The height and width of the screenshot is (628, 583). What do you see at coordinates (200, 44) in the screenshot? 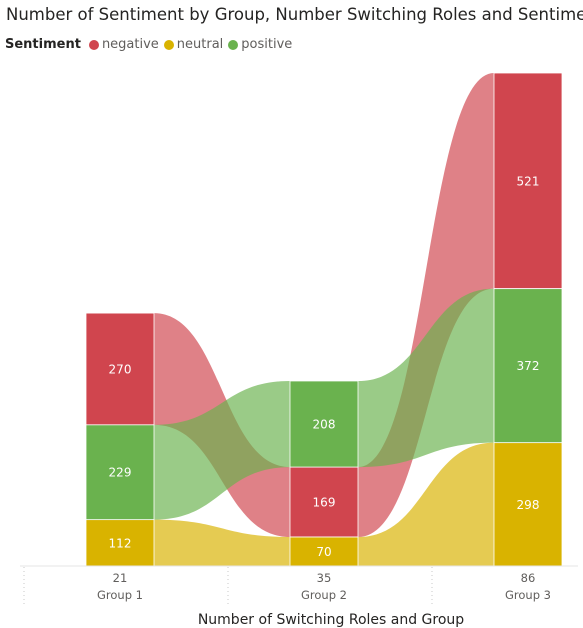
I see `legend-label-neutral: neutral` at bounding box center [200, 44].